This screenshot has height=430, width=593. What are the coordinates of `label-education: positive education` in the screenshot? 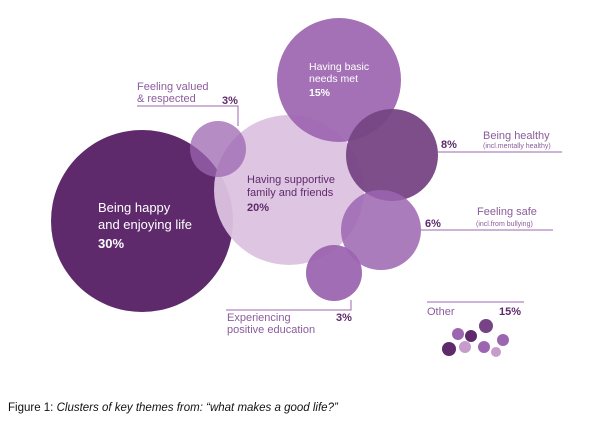 It's located at (271, 330).